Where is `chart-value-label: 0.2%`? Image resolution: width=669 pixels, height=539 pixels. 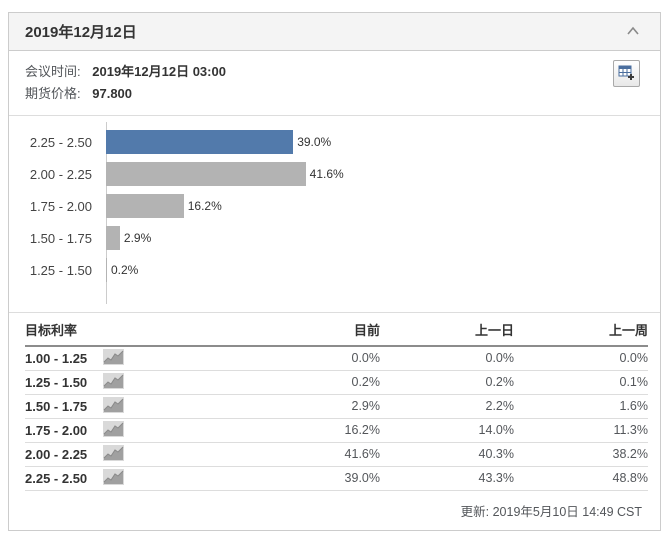 chart-value-label: 0.2% is located at coordinates (125, 270).